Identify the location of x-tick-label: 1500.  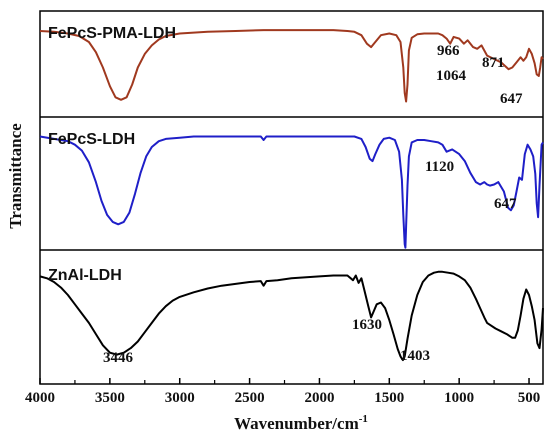
(389, 398).